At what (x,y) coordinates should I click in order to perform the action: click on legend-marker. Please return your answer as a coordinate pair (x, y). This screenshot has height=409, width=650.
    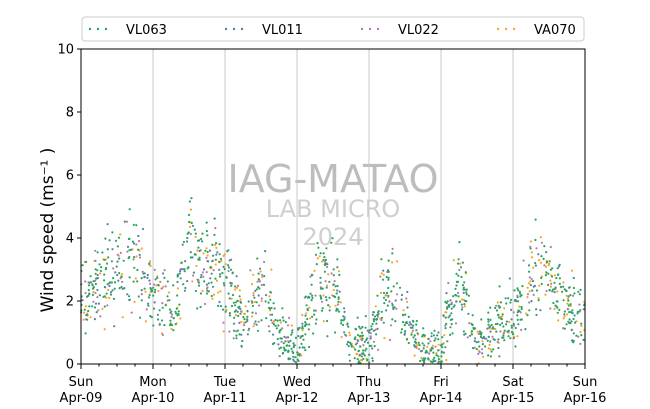
    Looking at the image, I should click on (514, 29).